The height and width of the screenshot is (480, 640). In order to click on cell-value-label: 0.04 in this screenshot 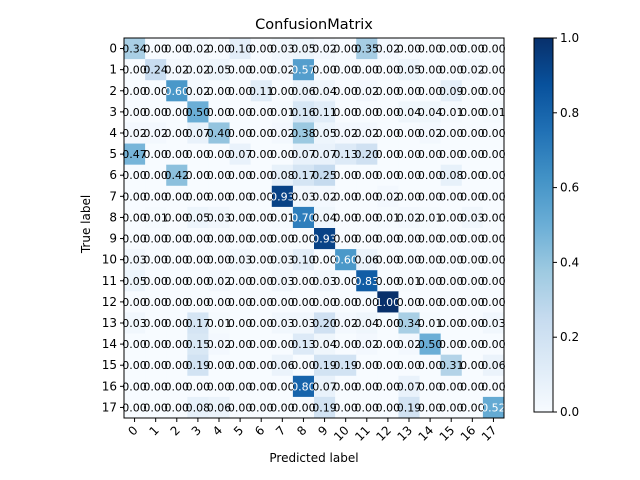, I will do `click(409, 112)`.